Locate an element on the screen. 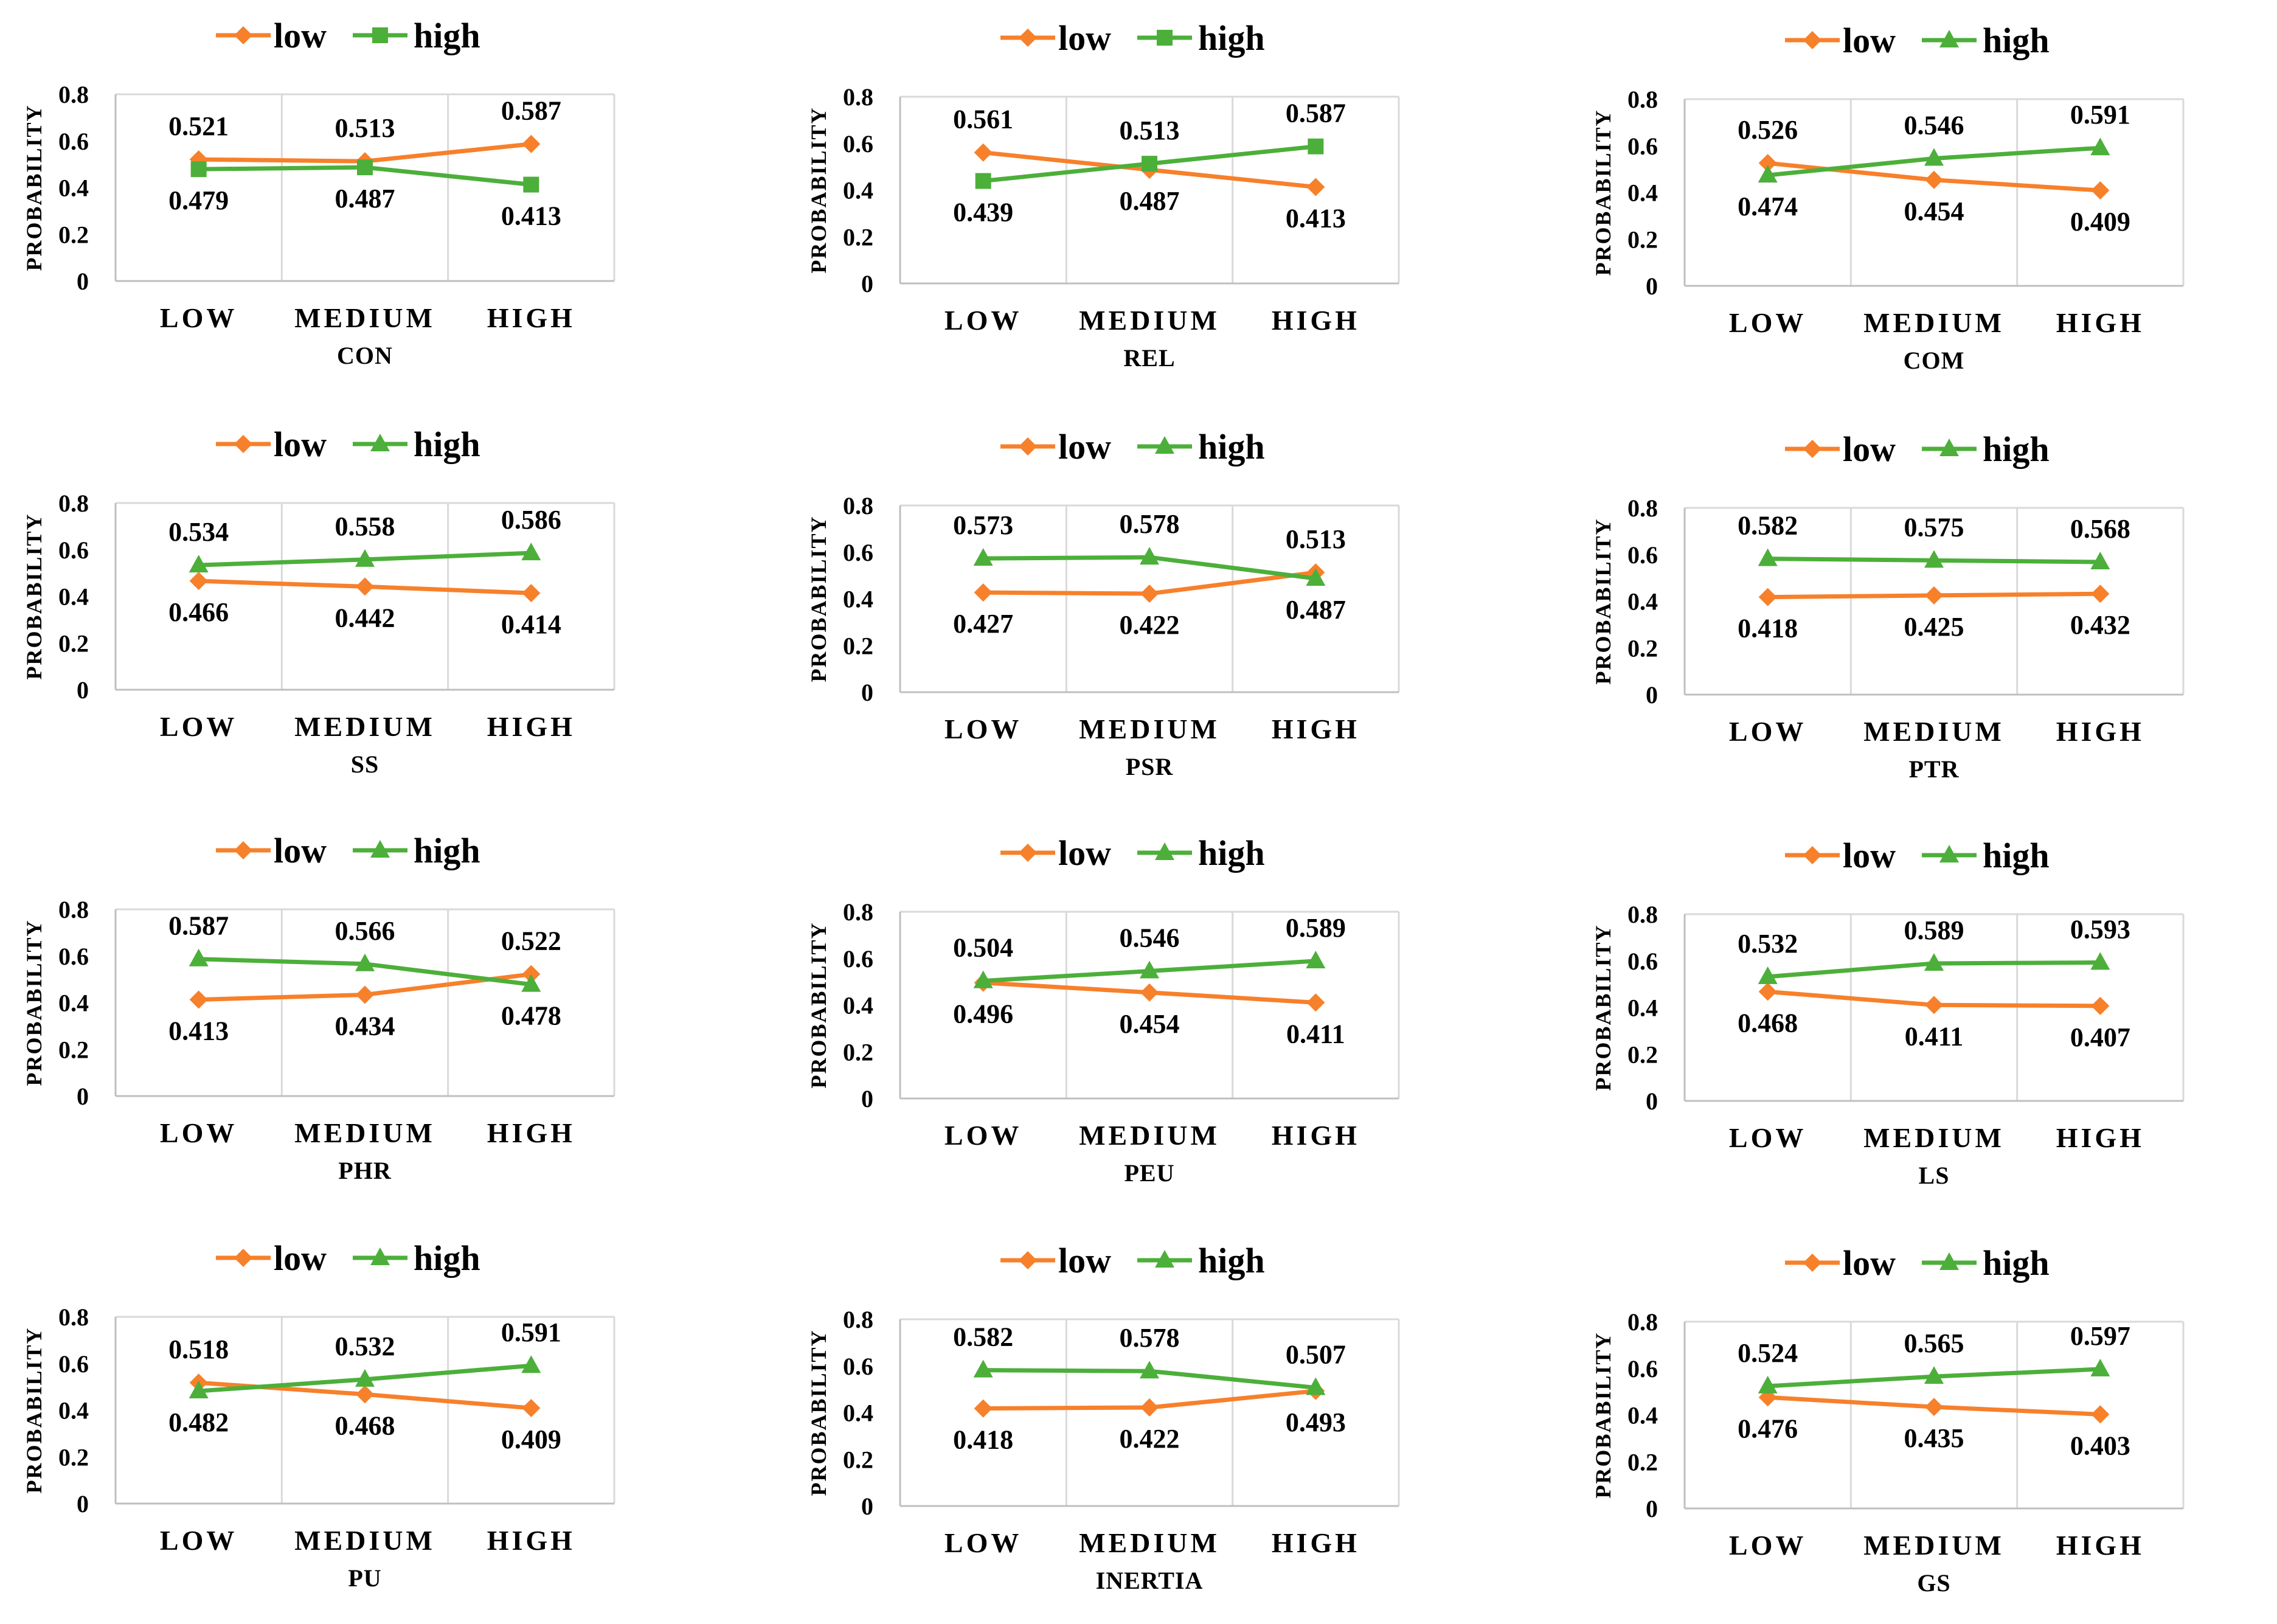 The image size is (2277, 1624). y-tick-label: 0.2 is located at coordinates (858, 1459).